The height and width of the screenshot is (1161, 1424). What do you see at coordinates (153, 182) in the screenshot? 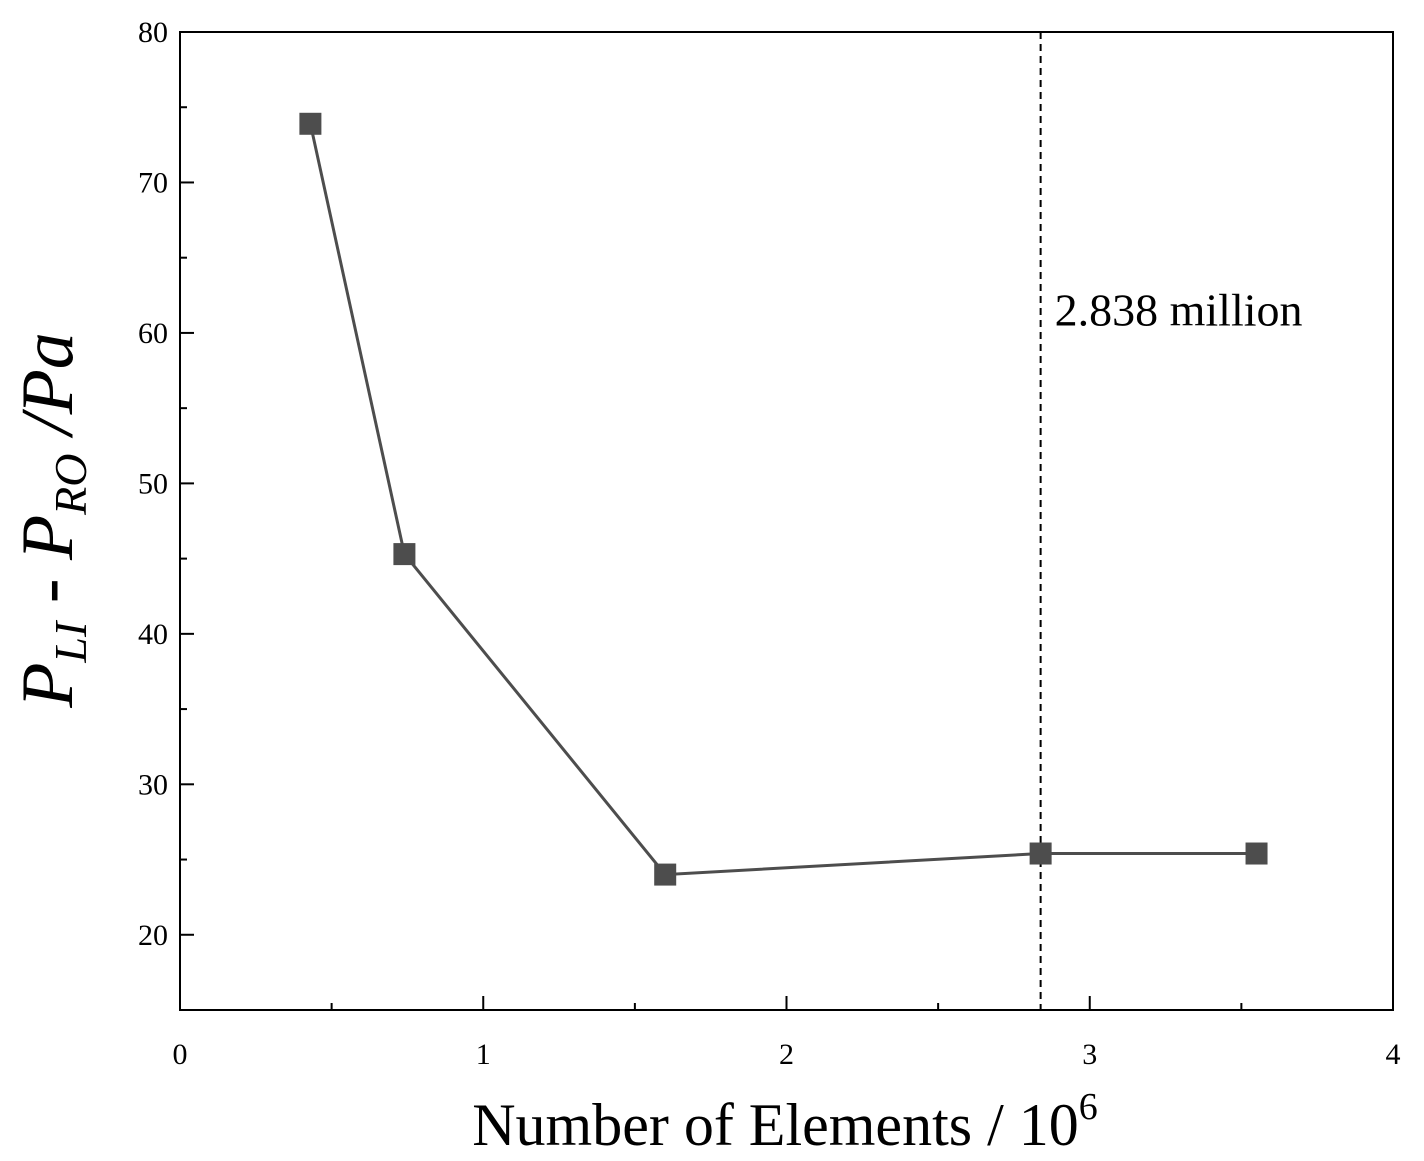
I see `y-tick-label: 70` at bounding box center [153, 182].